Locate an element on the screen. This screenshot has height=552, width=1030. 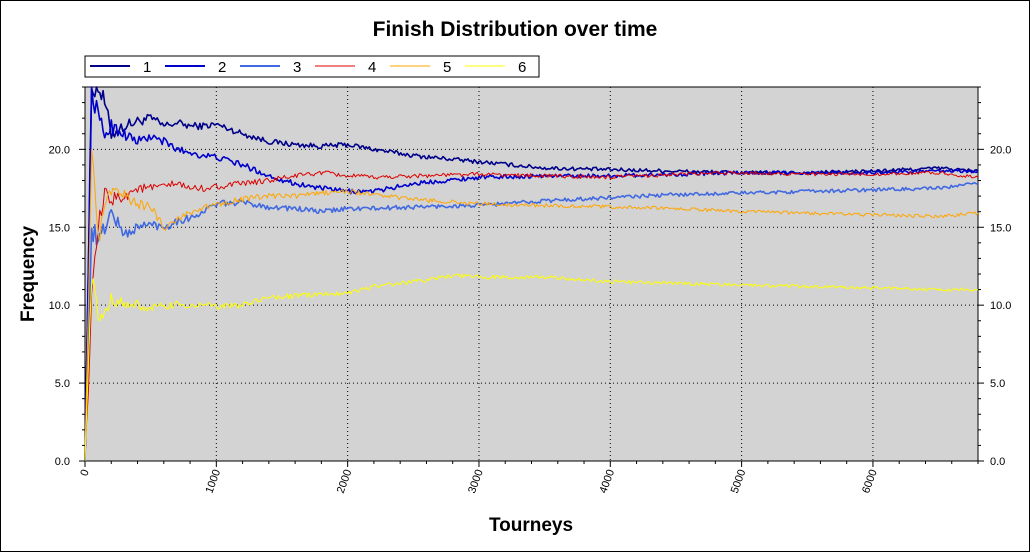
y-tick-label-left: 15.0 is located at coordinates (59, 228).